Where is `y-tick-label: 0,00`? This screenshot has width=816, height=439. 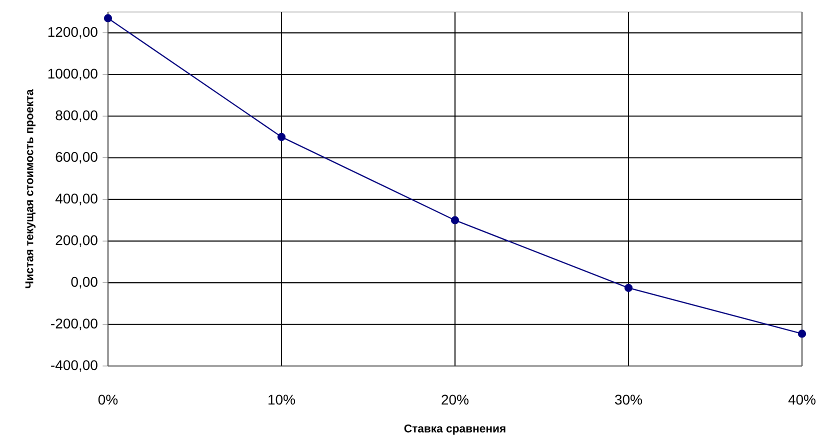
y-tick-label: 0,00 is located at coordinates (84, 282).